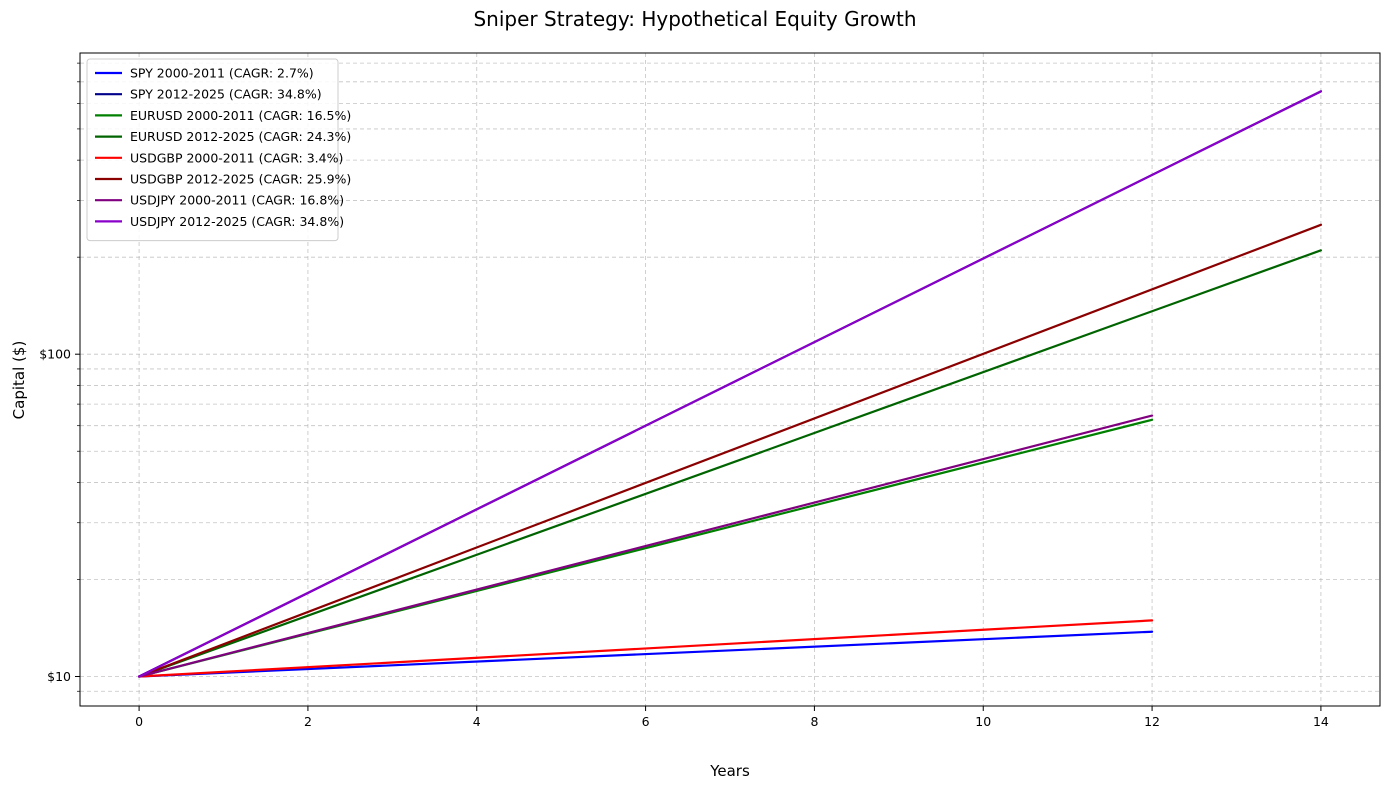 The width and height of the screenshot is (1389, 789). Describe the element at coordinates (814, 721) in the screenshot. I see `x-tick-label: 8` at that location.